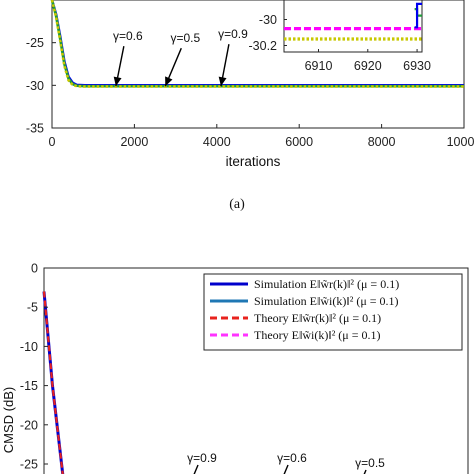 This screenshot has height=474, width=474. What do you see at coordinates (34, 367) in the screenshot?
I see `bottom-ticks-group: 0 -5 -10 -15 -20 -25` at bounding box center [34, 367].